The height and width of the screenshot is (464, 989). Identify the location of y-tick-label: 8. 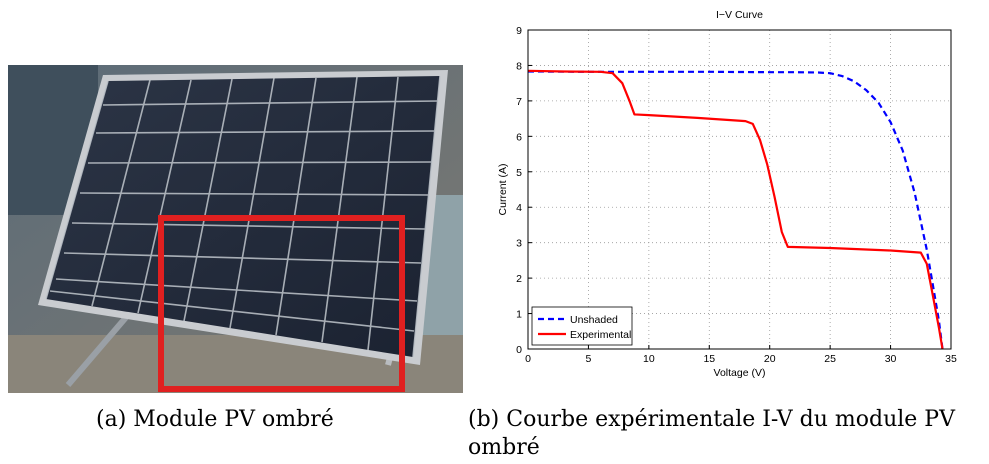
(519, 66).